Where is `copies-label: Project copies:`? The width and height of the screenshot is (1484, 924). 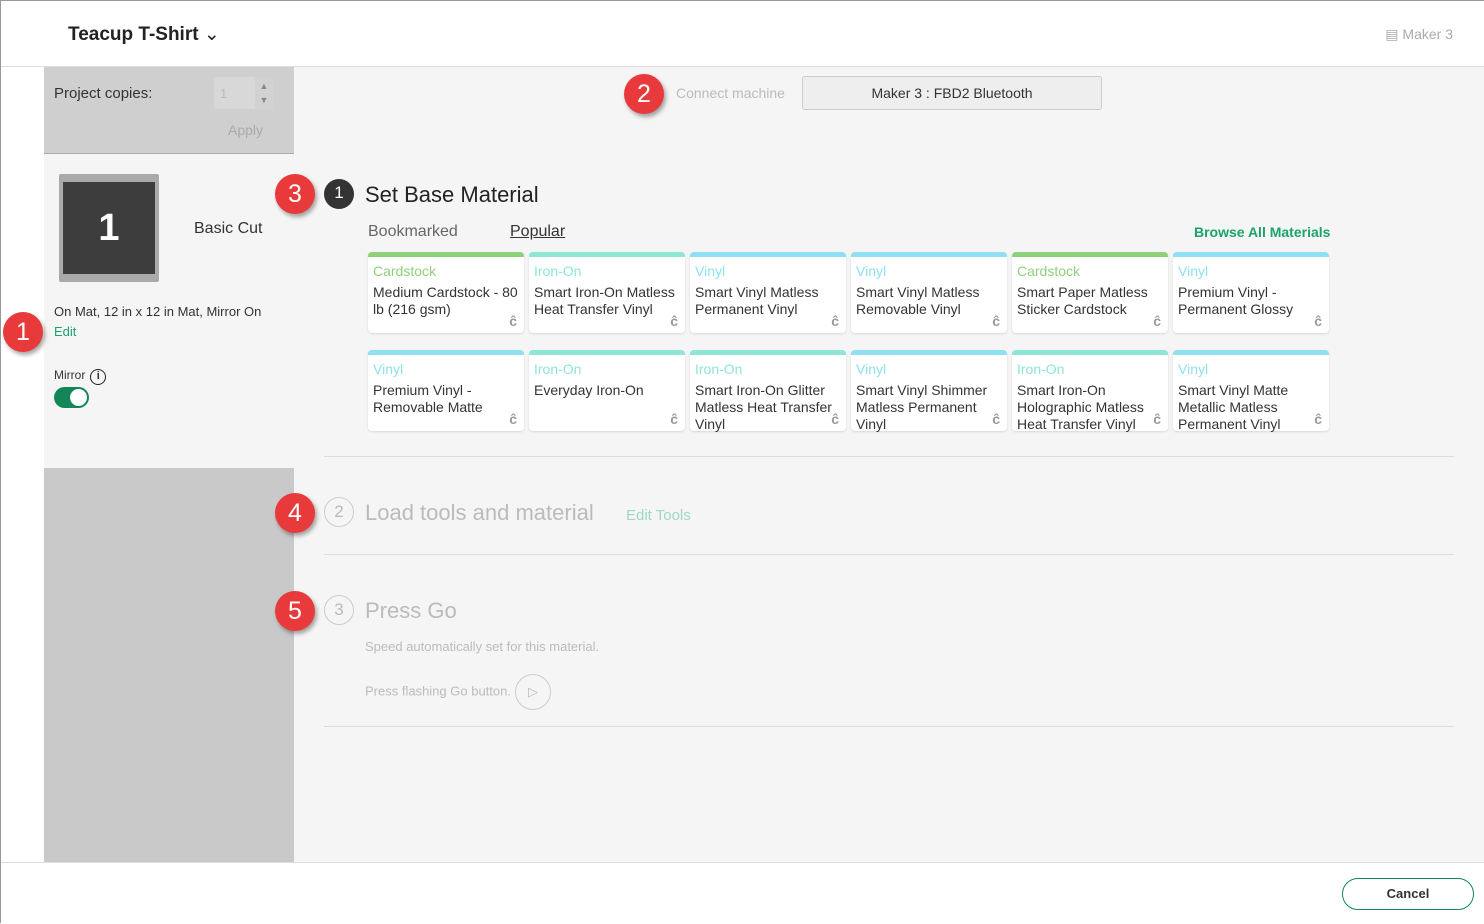 copies-label: Project copies: is located at coordinates (103, 93).